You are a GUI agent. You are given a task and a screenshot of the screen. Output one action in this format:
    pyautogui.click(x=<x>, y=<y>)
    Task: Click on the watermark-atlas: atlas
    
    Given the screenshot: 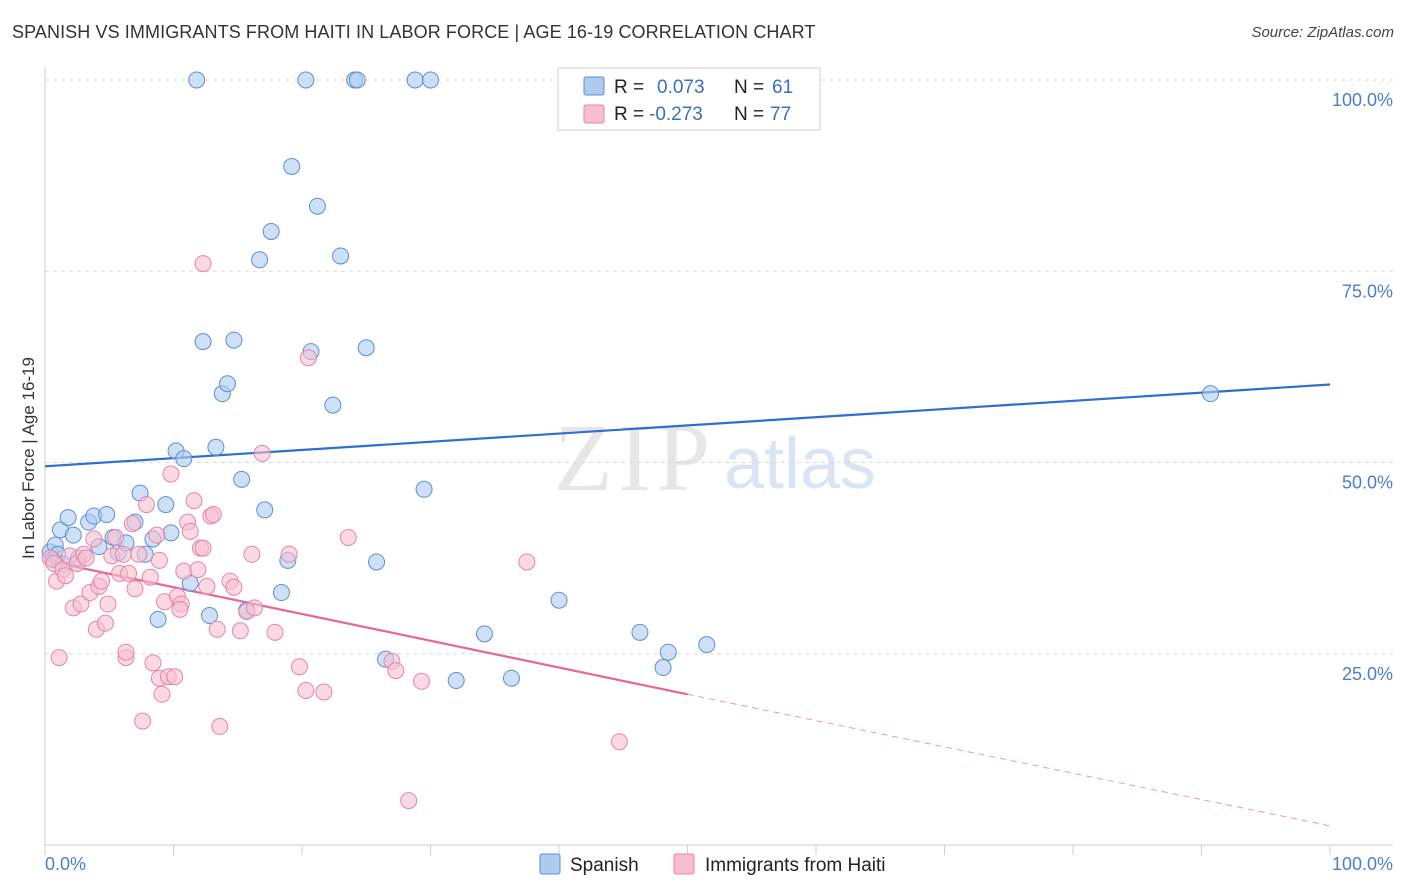 What is the action you would take?
    pyautogui.click(x=800, y=464)
    